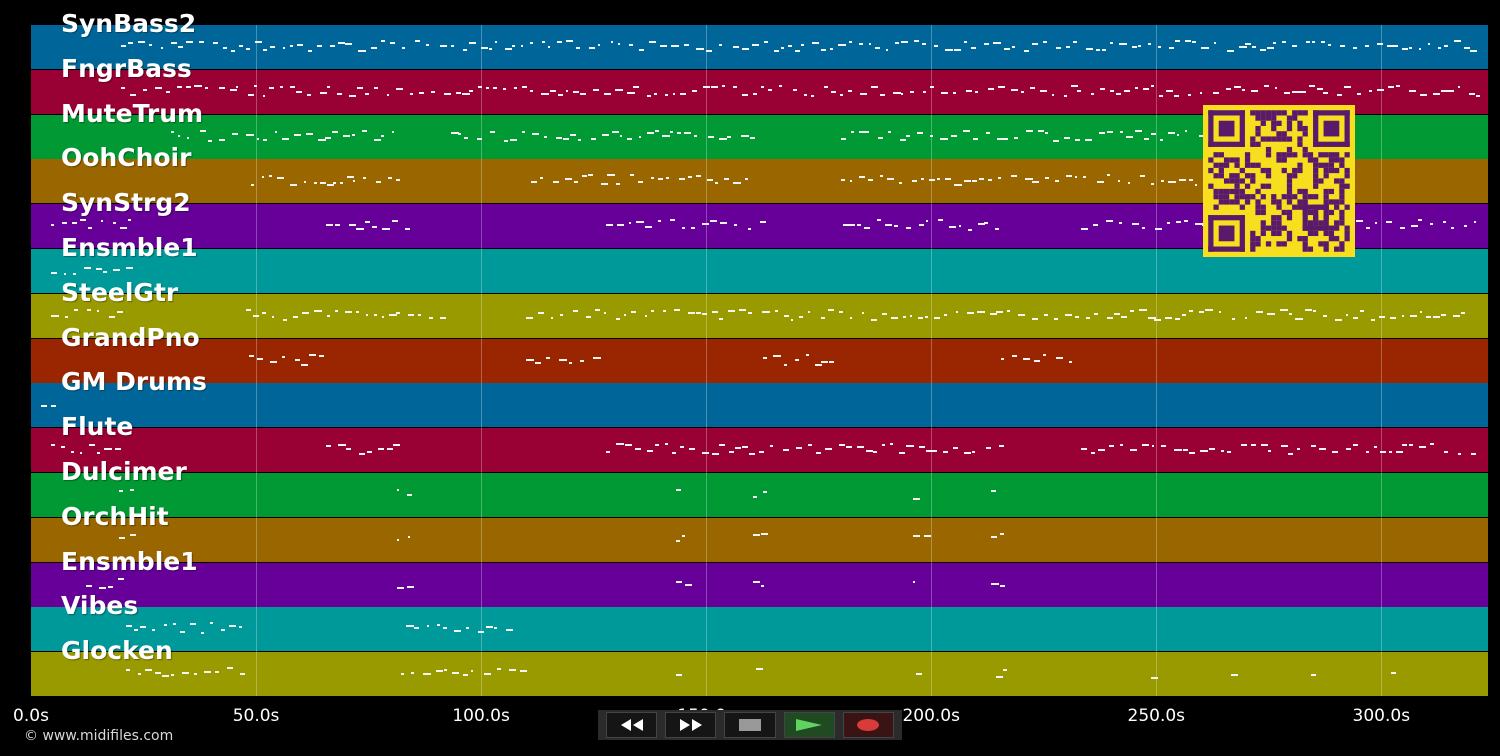 The width and height of the screenshot is (1500, 756). What do you see at coordinates (126, 68) in the screenshot?
I see `track-label: FngrBass` at bounding box center [126, 68].